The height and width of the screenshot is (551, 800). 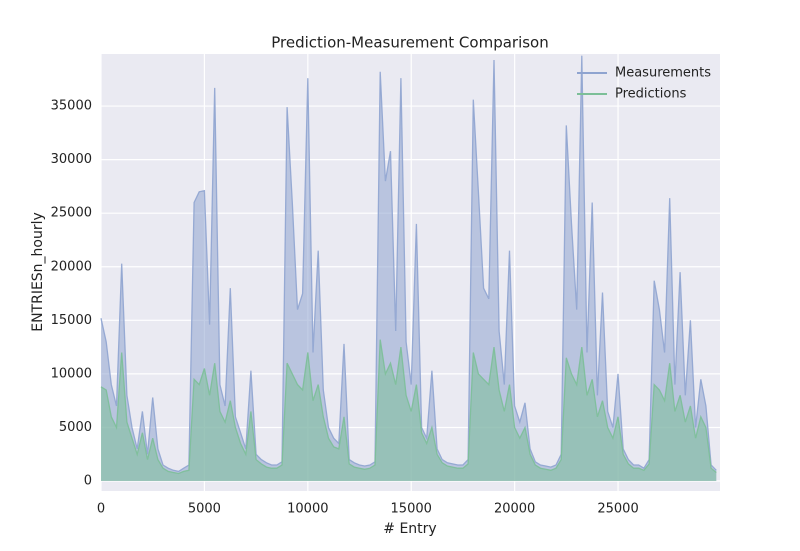 I want to click on y-tick-label: 15000, so click(x=71, y=320).